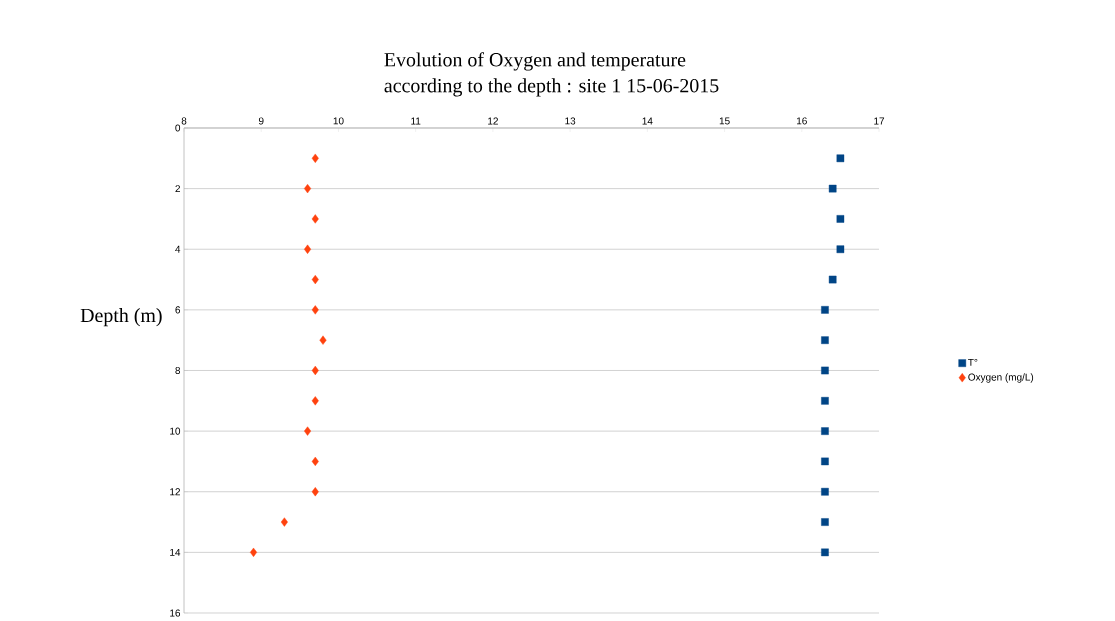 Image resolution: width=1115 pixels, height=621 pixels. I want to click on y-tick-label: 6, so click(178, 310).